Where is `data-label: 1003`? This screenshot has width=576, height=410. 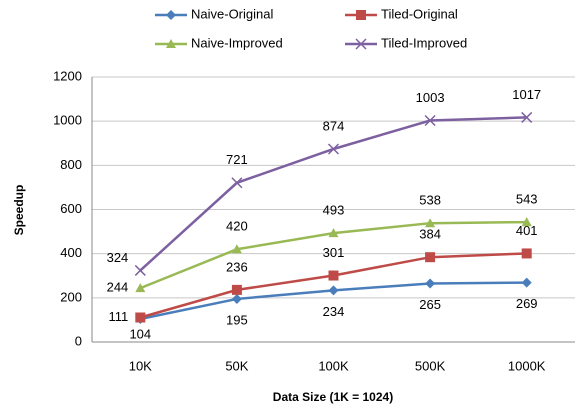
data-label: 1003 is located at coordinates (430, 97).